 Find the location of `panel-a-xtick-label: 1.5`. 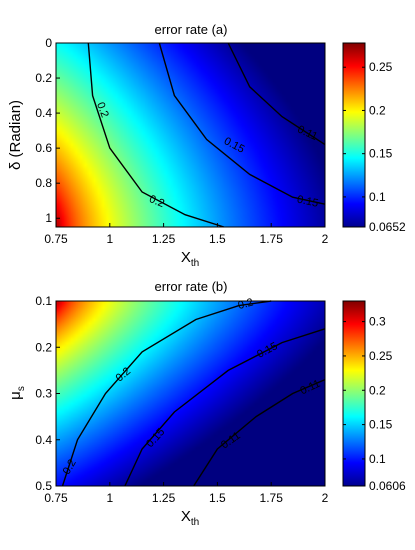

panel-a-xtick-label: 1.5 is located at coordinates (217, 239).